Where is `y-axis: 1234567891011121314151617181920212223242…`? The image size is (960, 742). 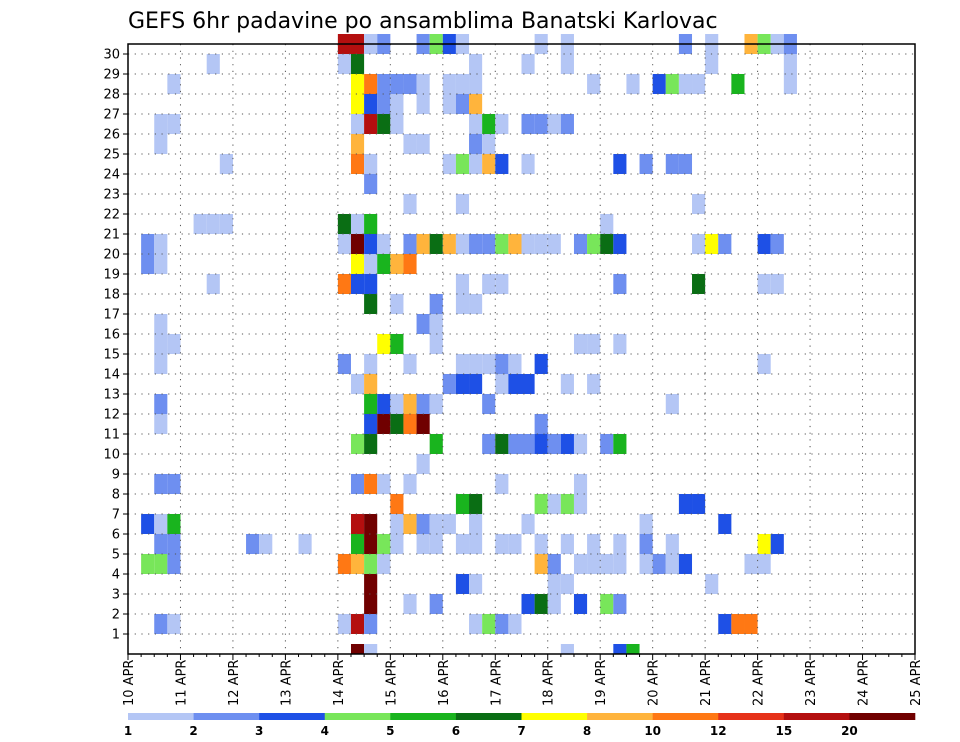 y-axis: 1234567891011121314151617181920212223242… is located at coordinates (115, 345).